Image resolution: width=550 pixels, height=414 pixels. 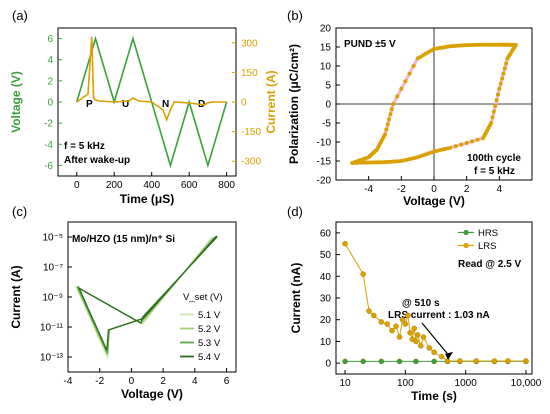 I want to click on panel-b-xlabel: Voltage (V), so click(x=434, y=201).